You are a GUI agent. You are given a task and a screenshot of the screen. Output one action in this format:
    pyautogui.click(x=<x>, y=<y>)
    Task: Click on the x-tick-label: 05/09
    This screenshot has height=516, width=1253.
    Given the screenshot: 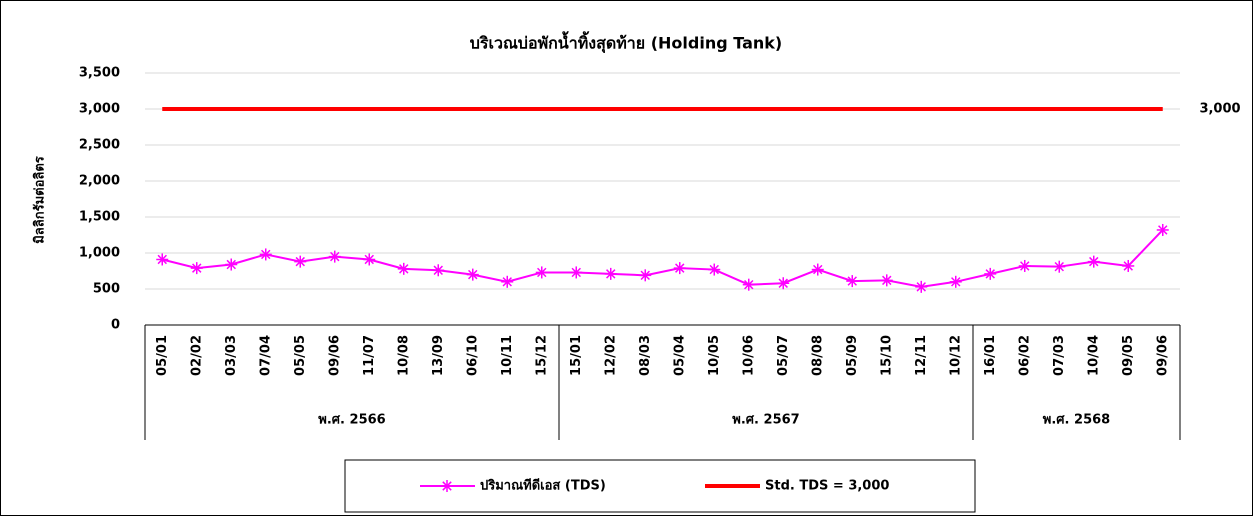 What is the action you would take?
    pyautogui.click(x=852, y=355)
    